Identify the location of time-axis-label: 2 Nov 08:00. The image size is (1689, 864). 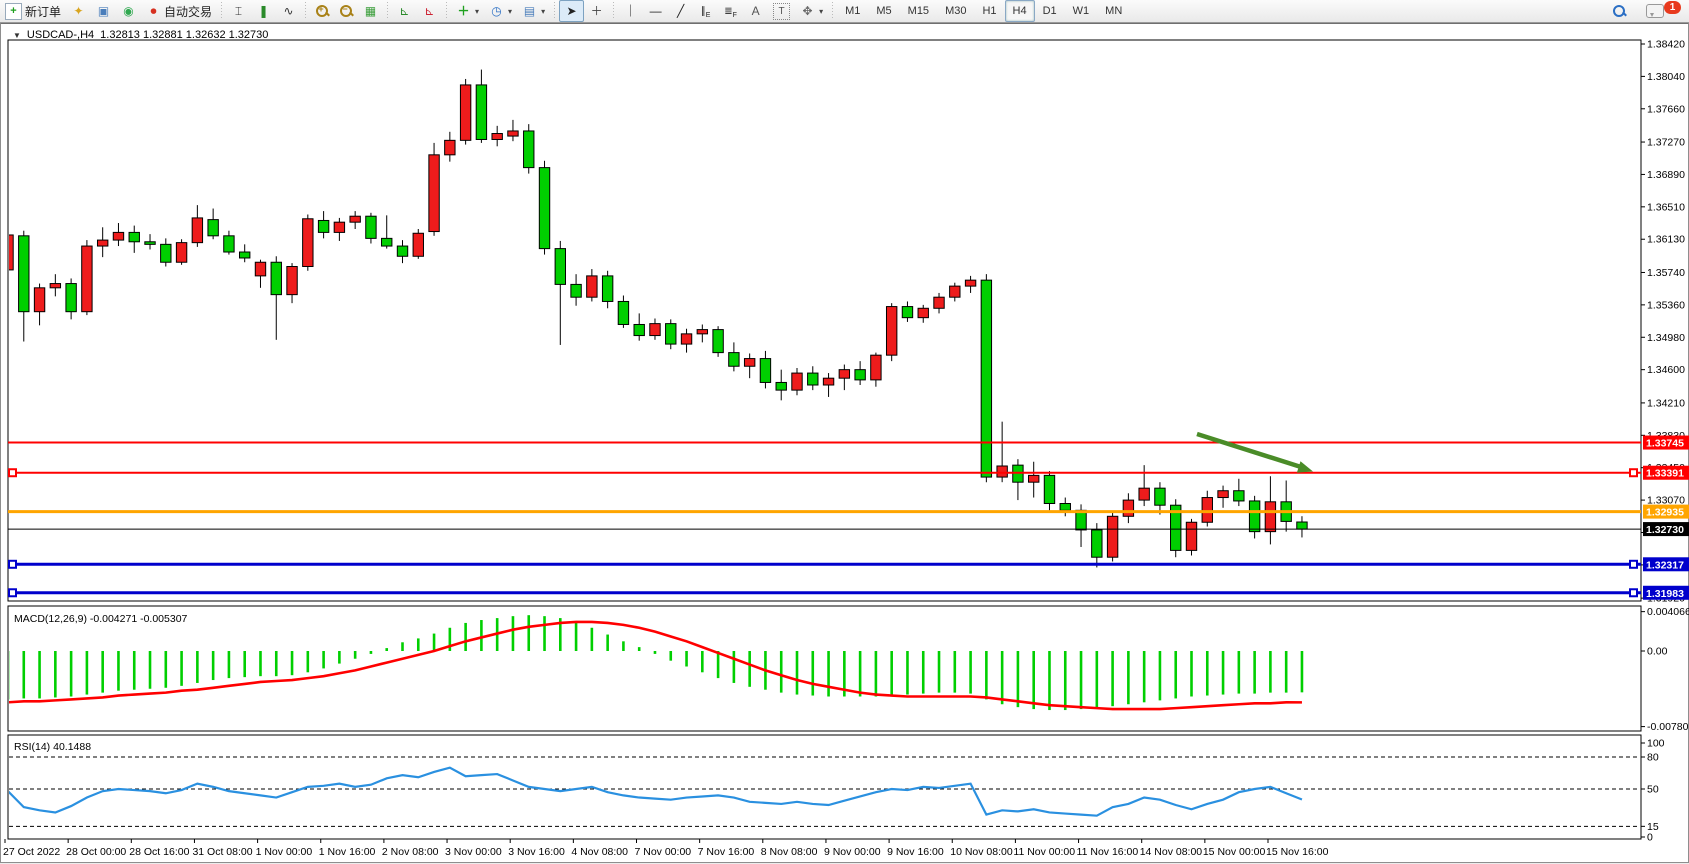
(410, 852).